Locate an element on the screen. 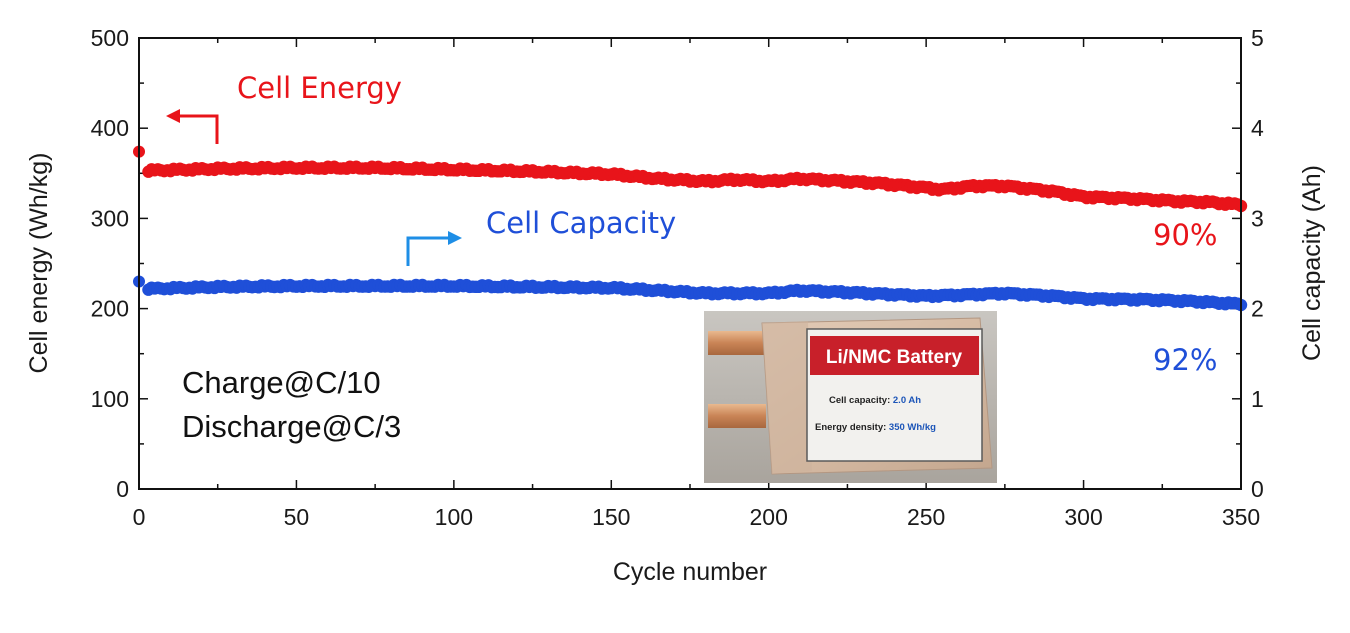 The image size is (1350, 633). capacity-arrow-icon is located at coordinates (434, 248).